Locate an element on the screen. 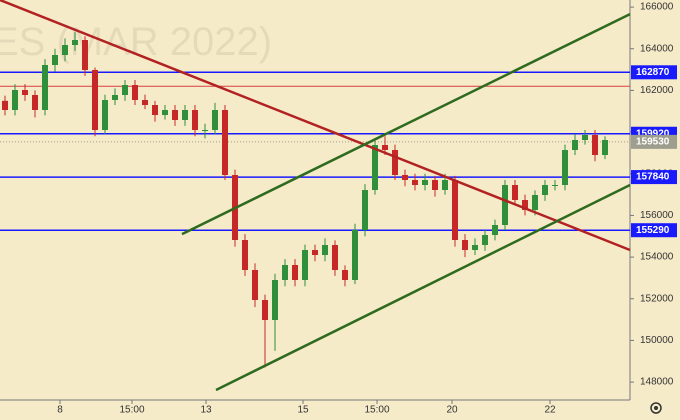 The image size is (680, 420). level-label: 157840 is located at coordinates (653, 177).